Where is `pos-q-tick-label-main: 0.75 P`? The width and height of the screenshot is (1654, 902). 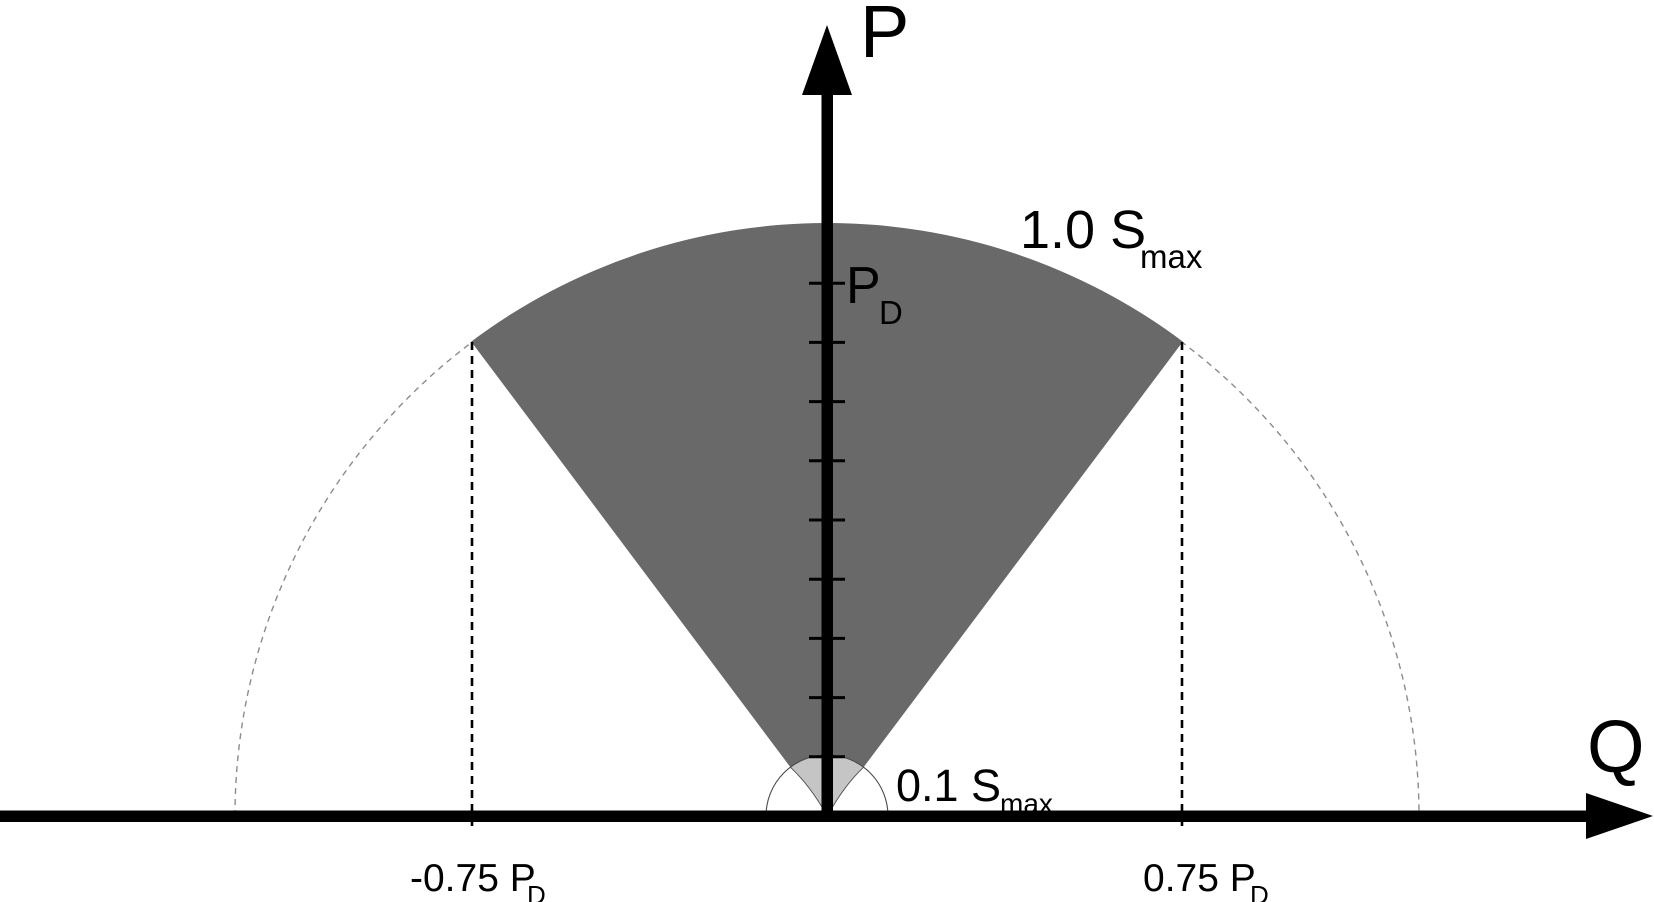
pos-q-tick-label-main: 0.75 P is located at coordinates (1199, 878).